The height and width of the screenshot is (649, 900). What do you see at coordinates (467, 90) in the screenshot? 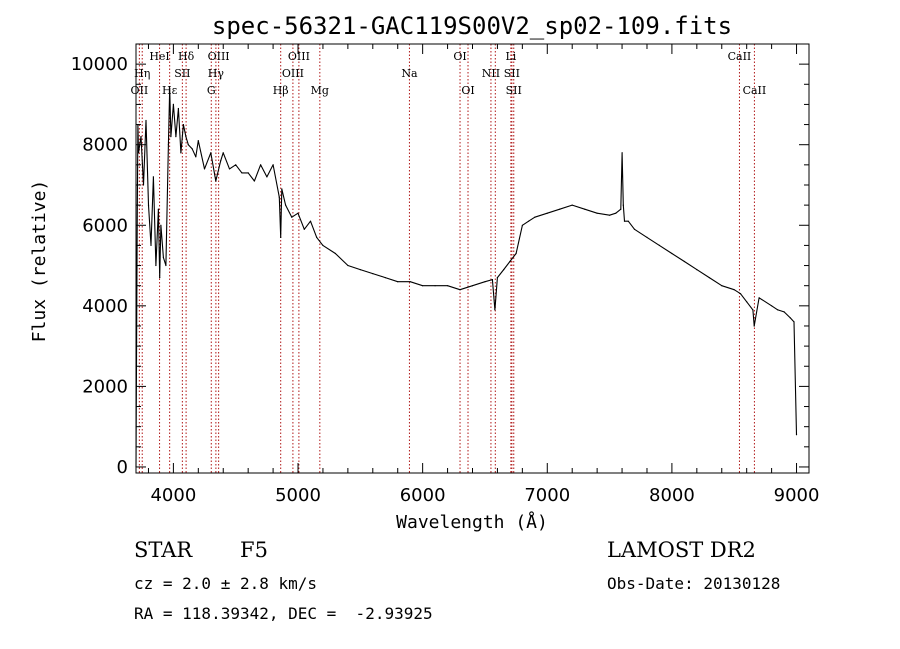
I see `line-marker-label-15: OI` at bounding box center [467, 90].